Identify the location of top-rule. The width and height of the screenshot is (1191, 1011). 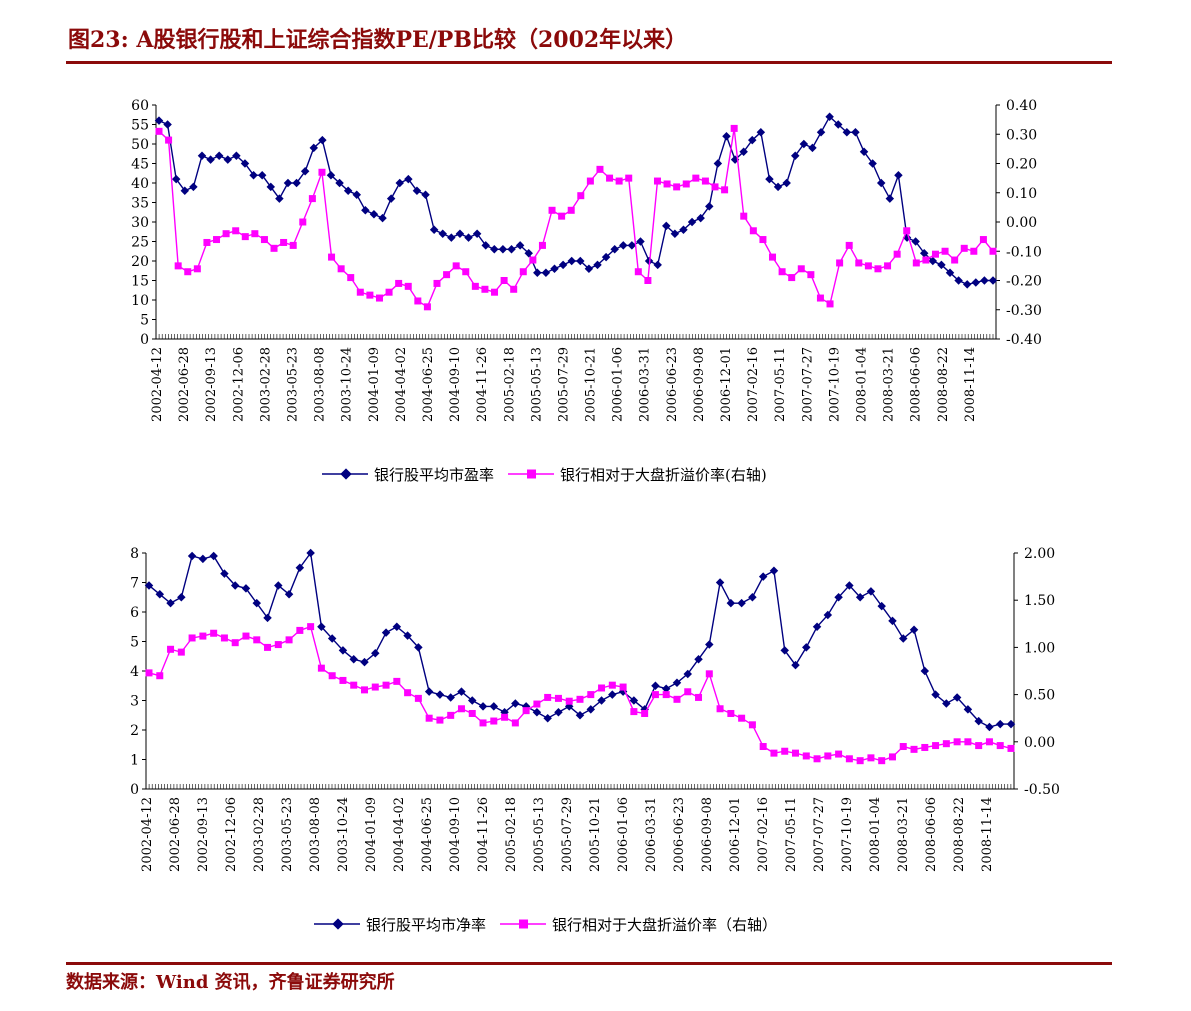
(589, 62).